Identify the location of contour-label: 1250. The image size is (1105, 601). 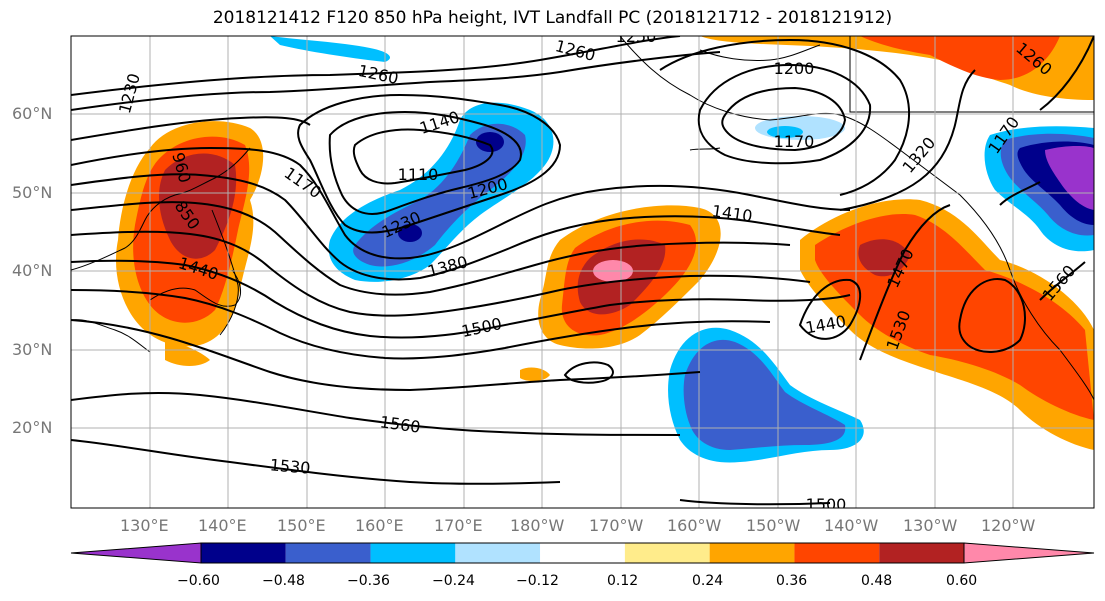
(636, 36).